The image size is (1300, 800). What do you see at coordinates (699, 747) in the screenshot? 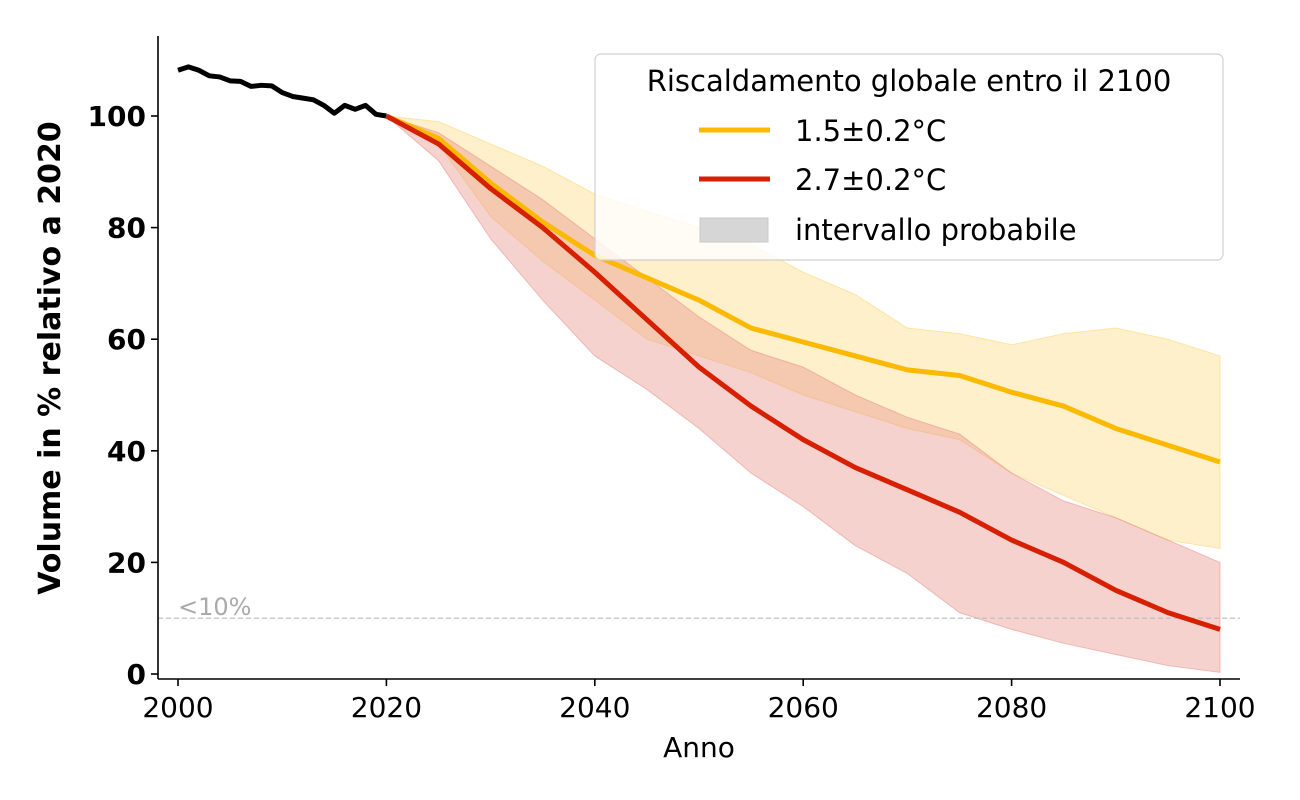
I see `x-axis-label: Anno` at bounding box center [699, 747].